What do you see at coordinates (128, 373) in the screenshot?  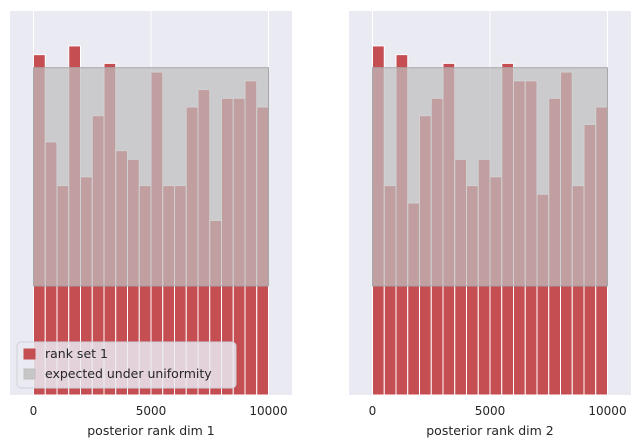 I see `legend-label-expected: expected under uniformity` at bounding box center [128, 373].